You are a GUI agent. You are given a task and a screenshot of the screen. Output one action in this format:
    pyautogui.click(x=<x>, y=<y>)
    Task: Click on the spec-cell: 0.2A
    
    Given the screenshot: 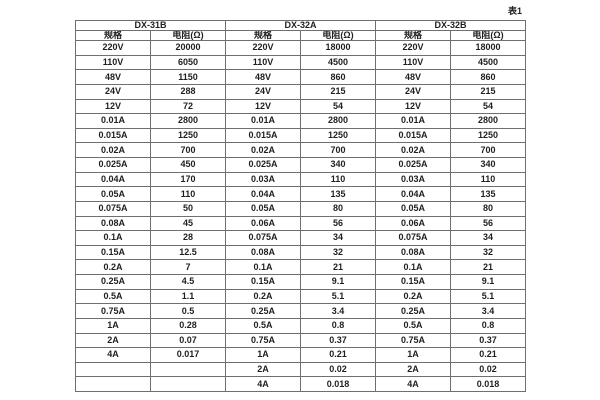 What is the action you would take?
    pyautogui.click(x=413, y=296)
    